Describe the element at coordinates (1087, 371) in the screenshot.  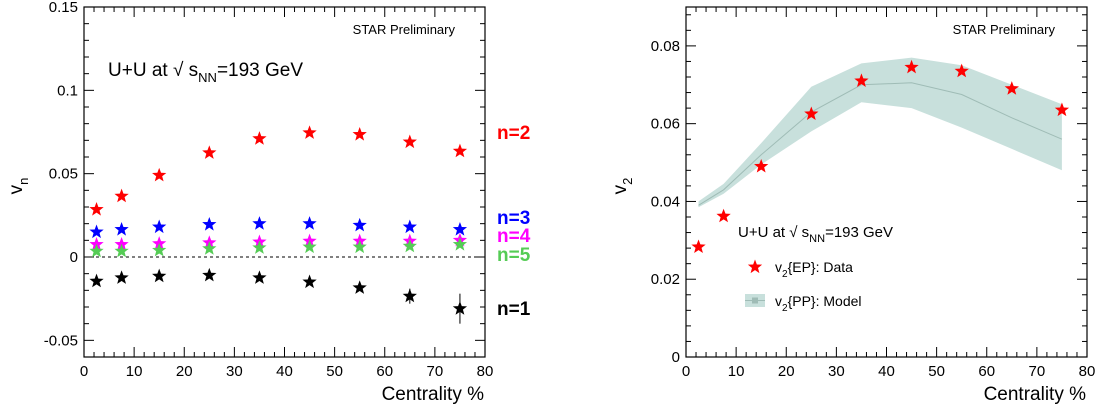
I see `right-x-tick-label: 80` at that location.